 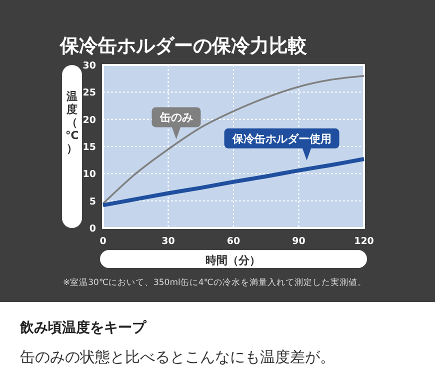 I want to click on x-tick-label: 120, so click(x=364, y=241).